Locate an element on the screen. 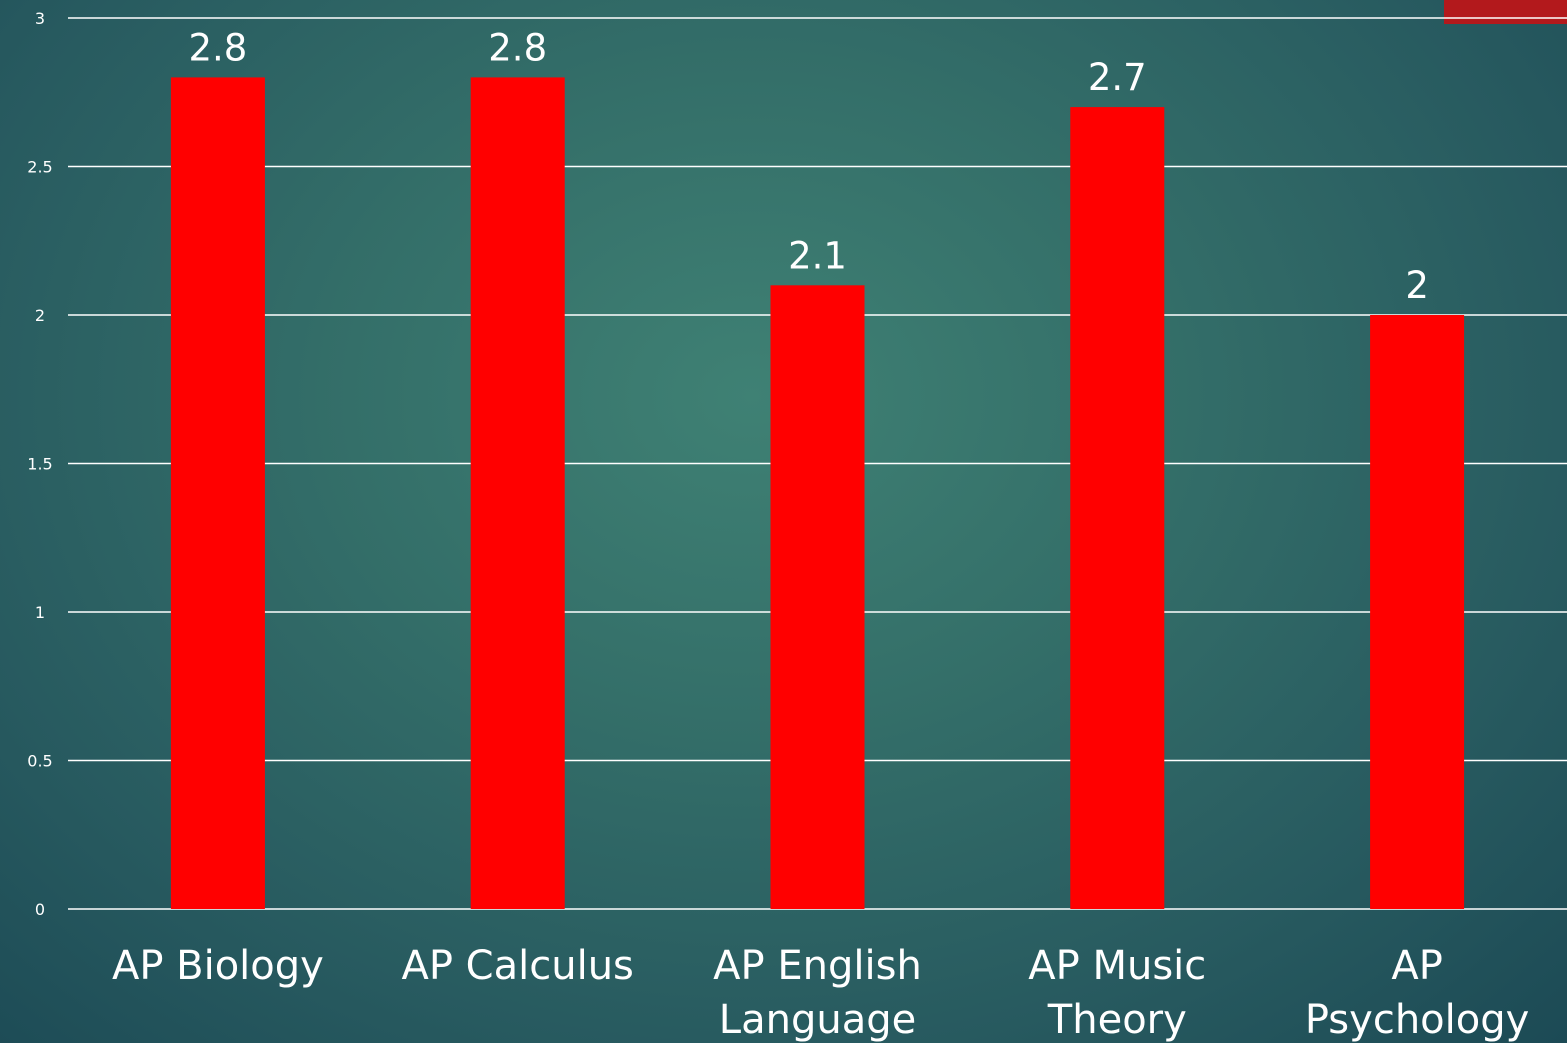  category-label-line: AP English is located at coordinates (817, 966).